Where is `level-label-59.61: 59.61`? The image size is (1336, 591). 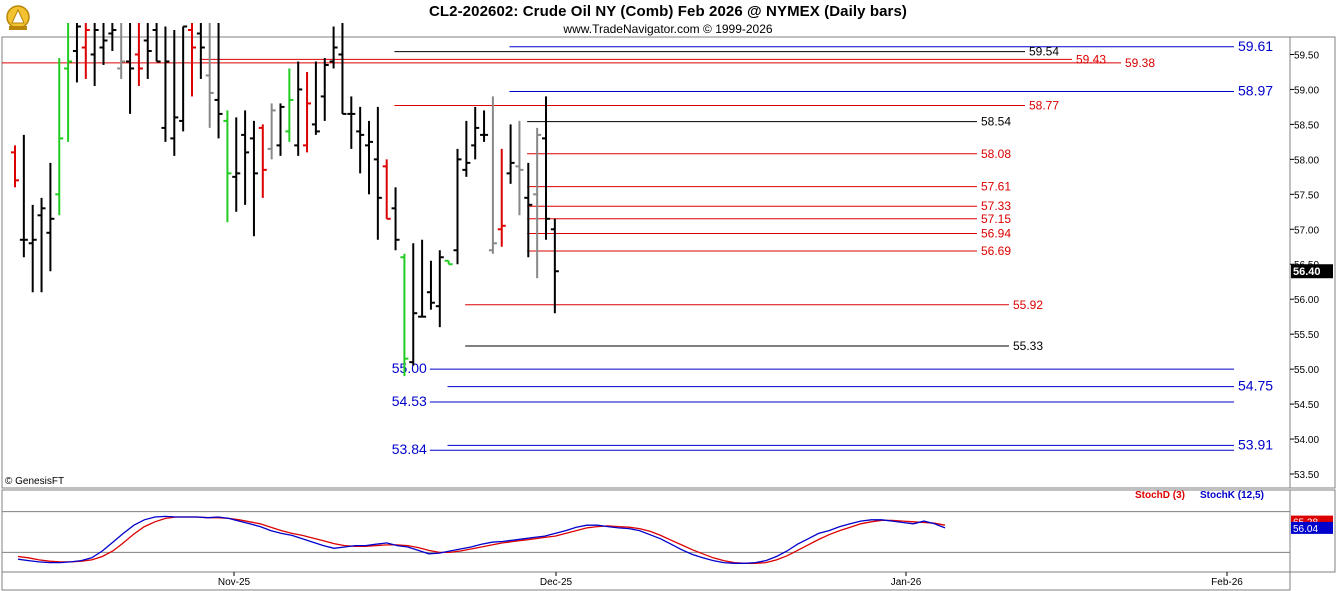
level-label-59.61: 59.61 is located at coordinates (1255, 46).